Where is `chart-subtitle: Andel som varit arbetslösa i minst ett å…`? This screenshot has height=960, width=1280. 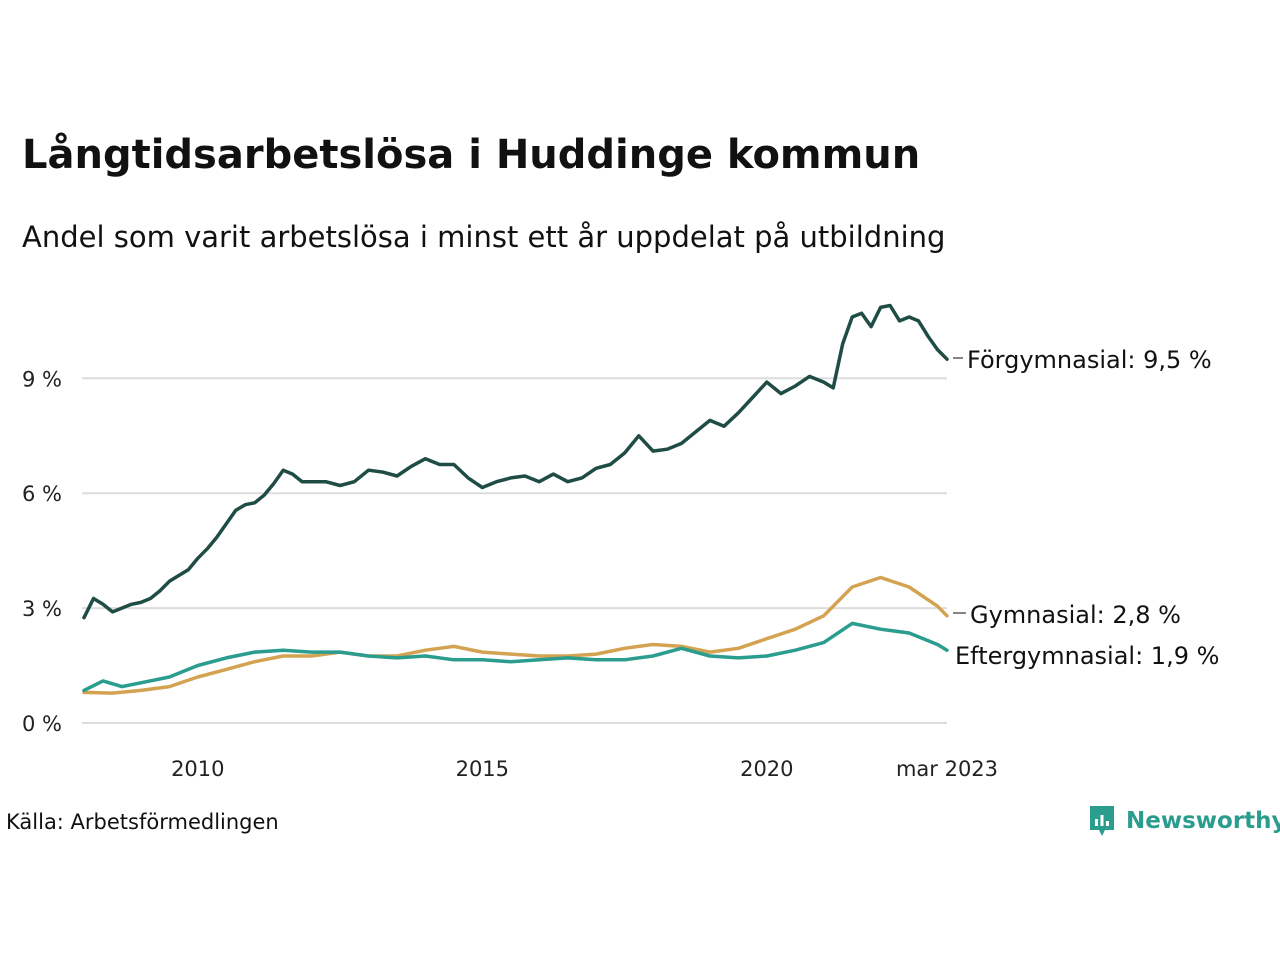 chart-subtitle: Andel som varit arbetslösa i minst ett å… is located at coordinates (484, 237).